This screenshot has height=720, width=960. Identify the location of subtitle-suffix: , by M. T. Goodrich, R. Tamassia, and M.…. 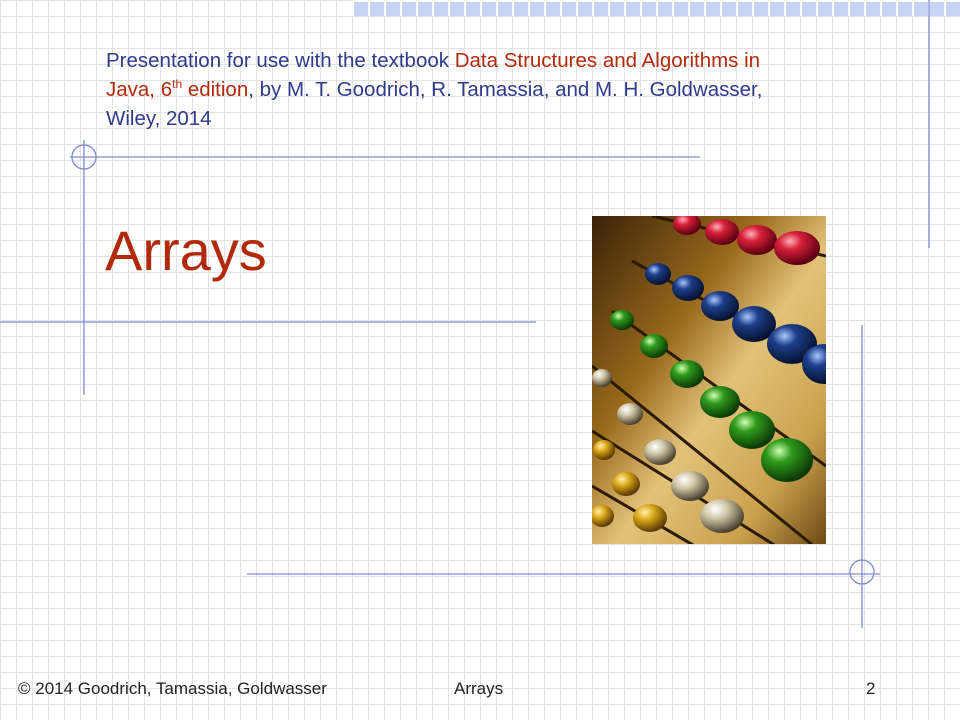
(434, 104).